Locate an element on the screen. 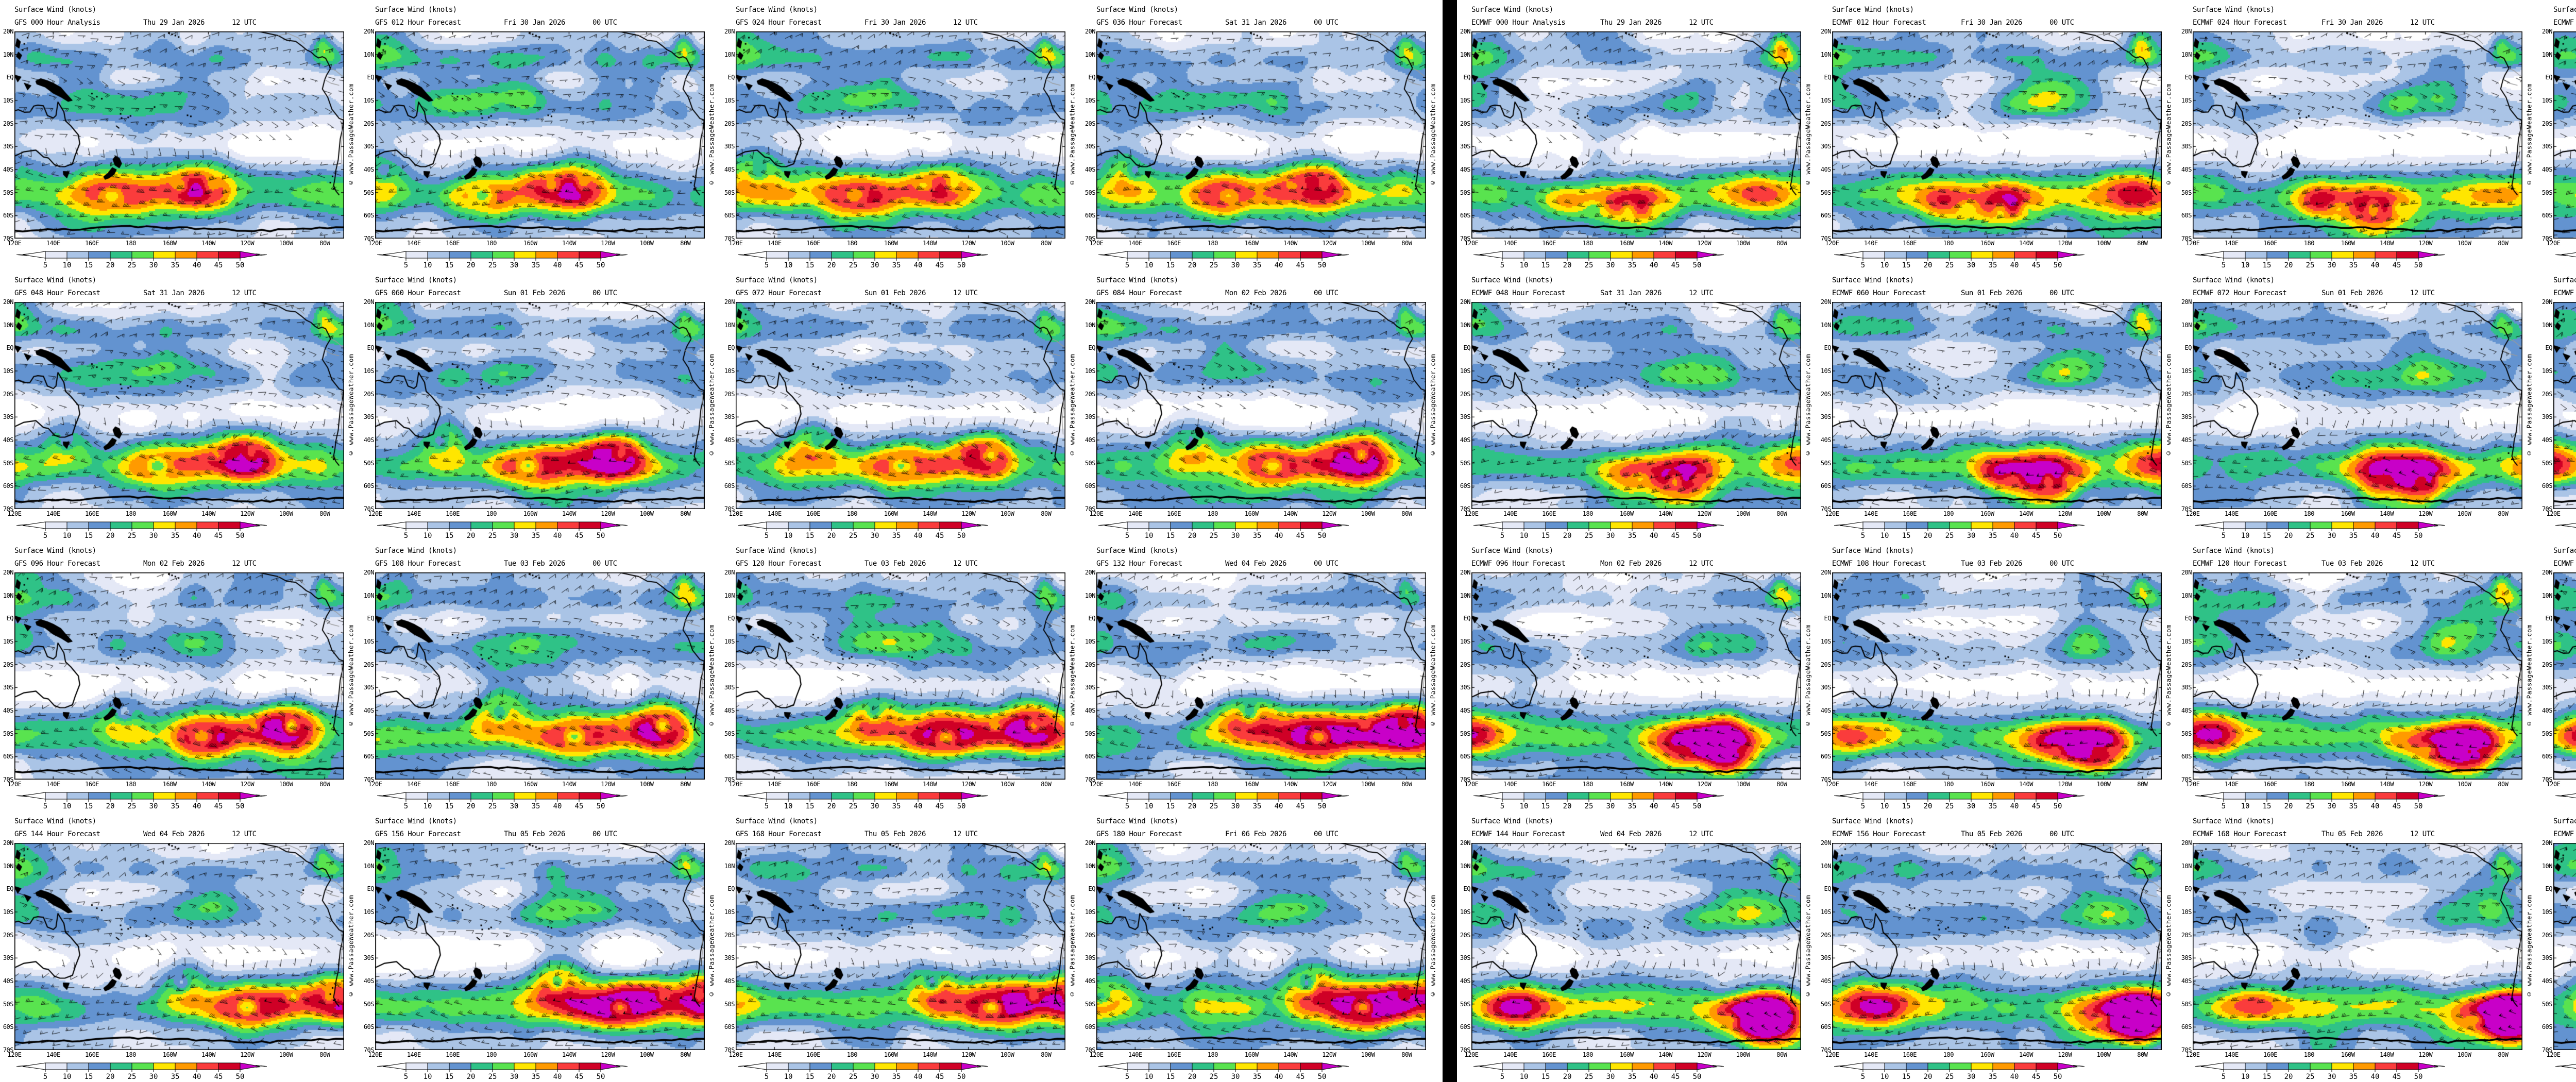 This screenshot has width=2576, height=1082. panel-model-hour: GFS 024 Hour Forecast is located at coordinates (779, 23).